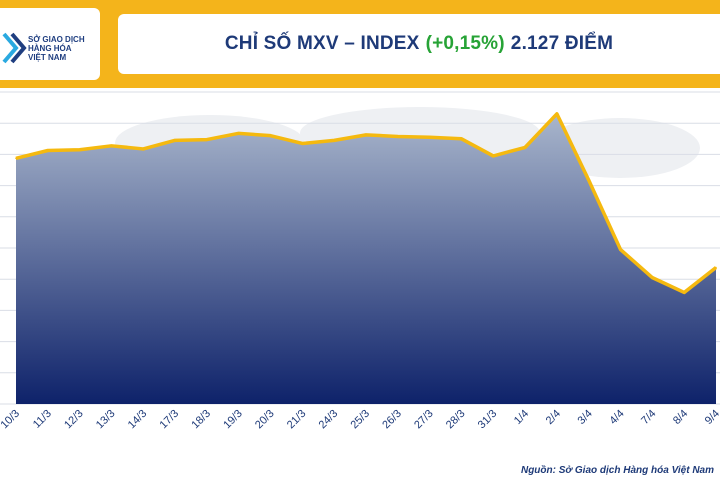 The height and width of the screenshot is (480, 720). I want to click on title-value: 2.127 ĐIỂM, so click(562, 43).